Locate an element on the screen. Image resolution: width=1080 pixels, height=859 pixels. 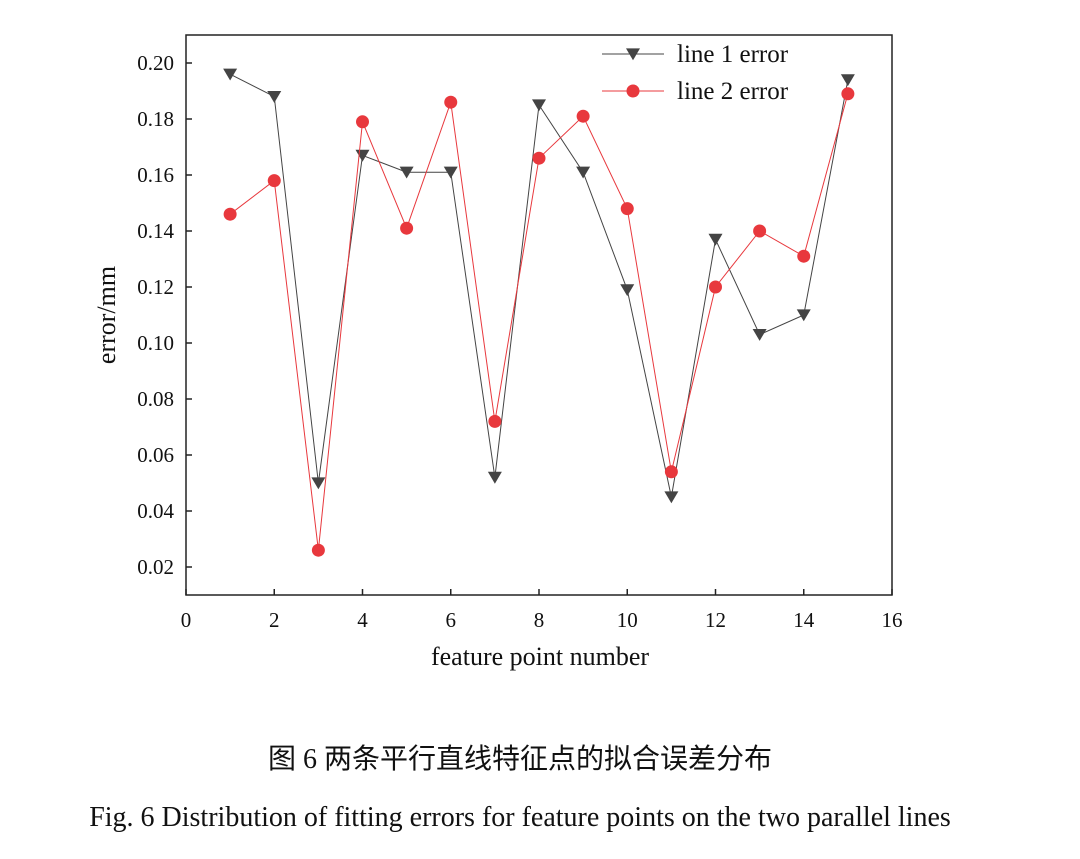
y-tick-label: 0.04 is located at coordinates (155, 511).